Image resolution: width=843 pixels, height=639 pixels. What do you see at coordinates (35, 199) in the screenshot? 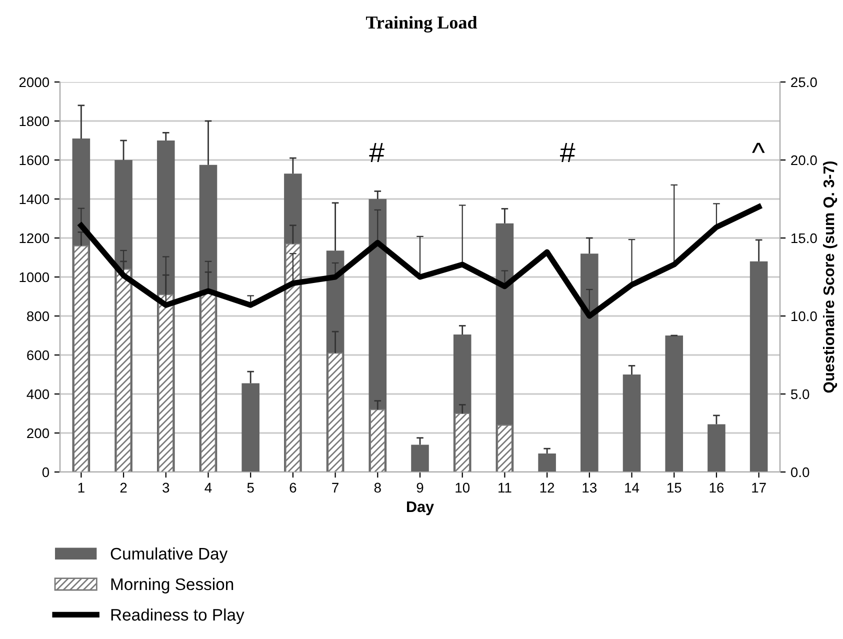
I see `y-tick-label: 1400` at bounding box center [35, 199].